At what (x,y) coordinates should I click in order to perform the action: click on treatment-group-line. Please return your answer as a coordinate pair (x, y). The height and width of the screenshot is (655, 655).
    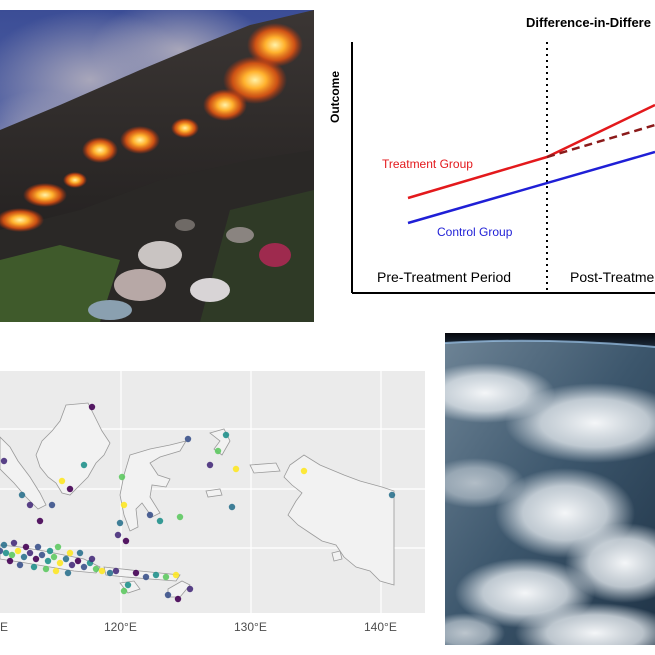
    Looking at the image, I should click on (477, 177).